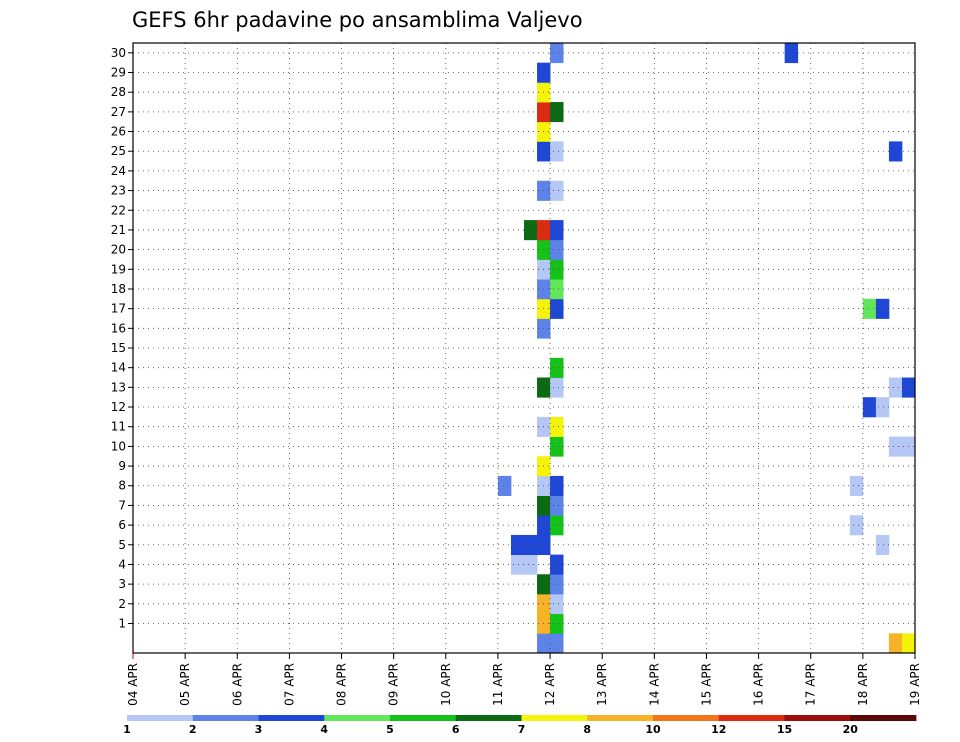 The height and width of the screenshot is (742, 960). I want to click on x-tick-label: 09 APR, so click(394, 684).